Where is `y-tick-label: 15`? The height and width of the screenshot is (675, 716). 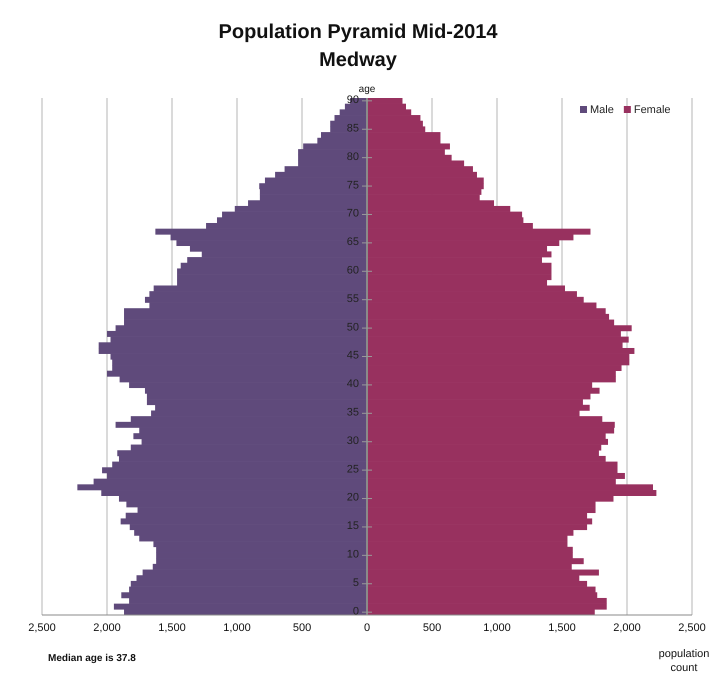 y-tick-label: 15 is located at coordinates (352, 526).